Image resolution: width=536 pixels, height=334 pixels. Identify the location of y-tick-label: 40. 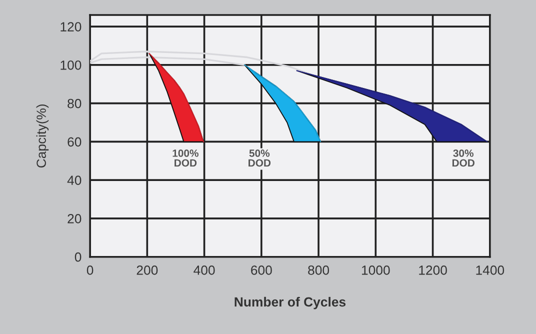
(74, 180).